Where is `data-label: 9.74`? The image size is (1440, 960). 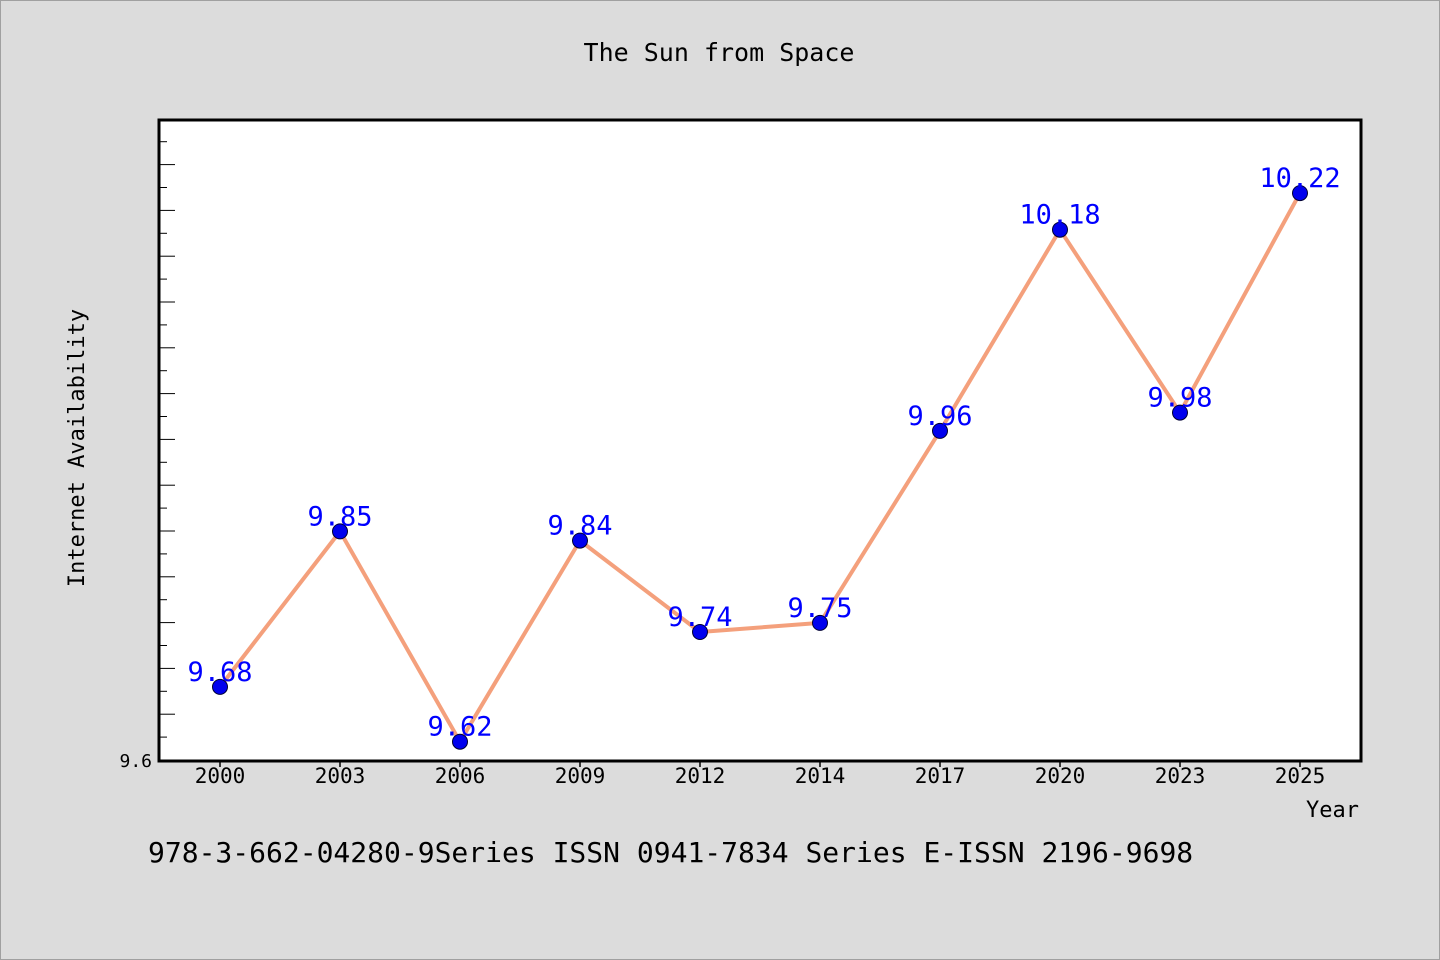
data-label: 9.74 is located at coordinates (699, 617).